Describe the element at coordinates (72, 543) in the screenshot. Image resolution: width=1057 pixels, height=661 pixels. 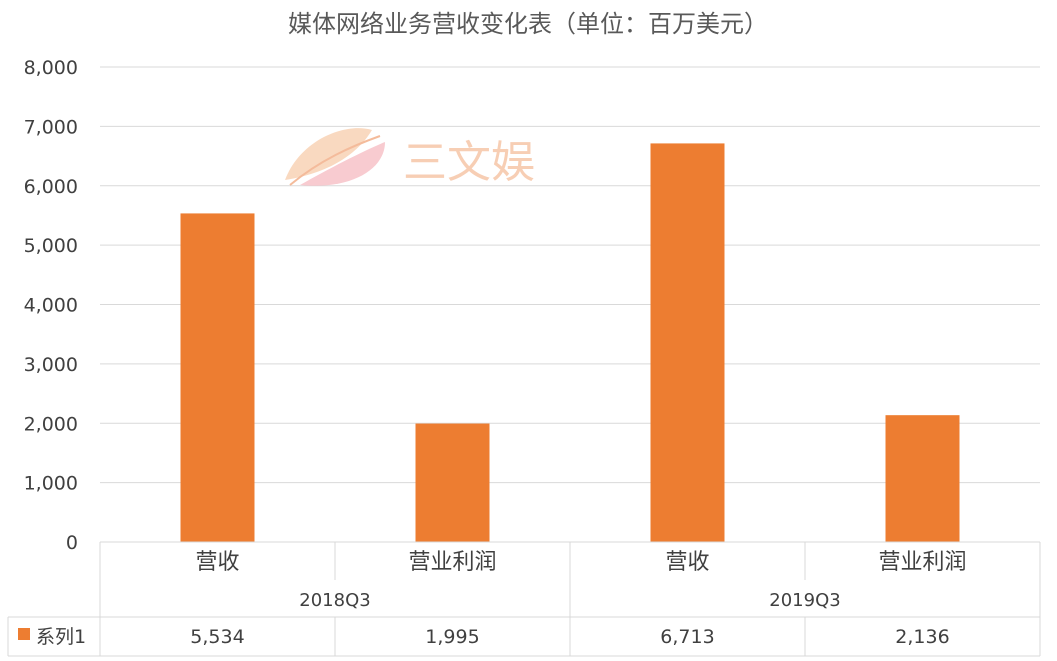
I see `y-tick-label: 0` at that location.